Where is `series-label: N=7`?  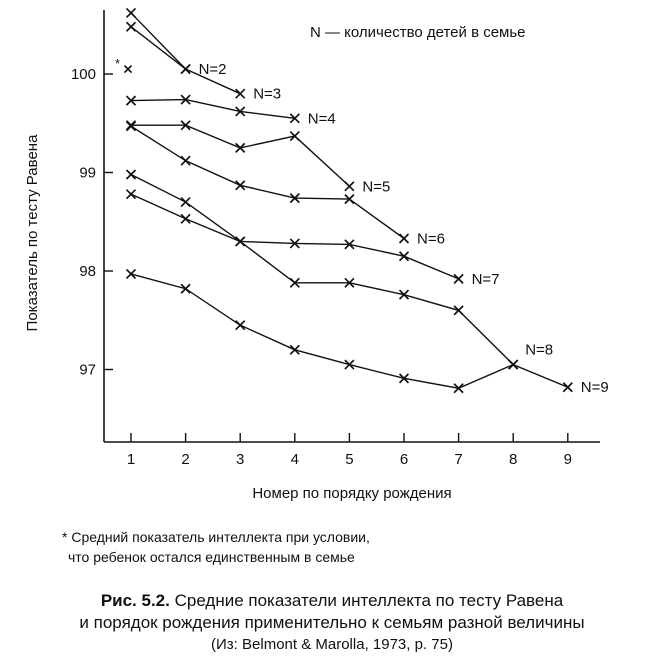 series-label: N=7 is located at coordinates (486, 279).